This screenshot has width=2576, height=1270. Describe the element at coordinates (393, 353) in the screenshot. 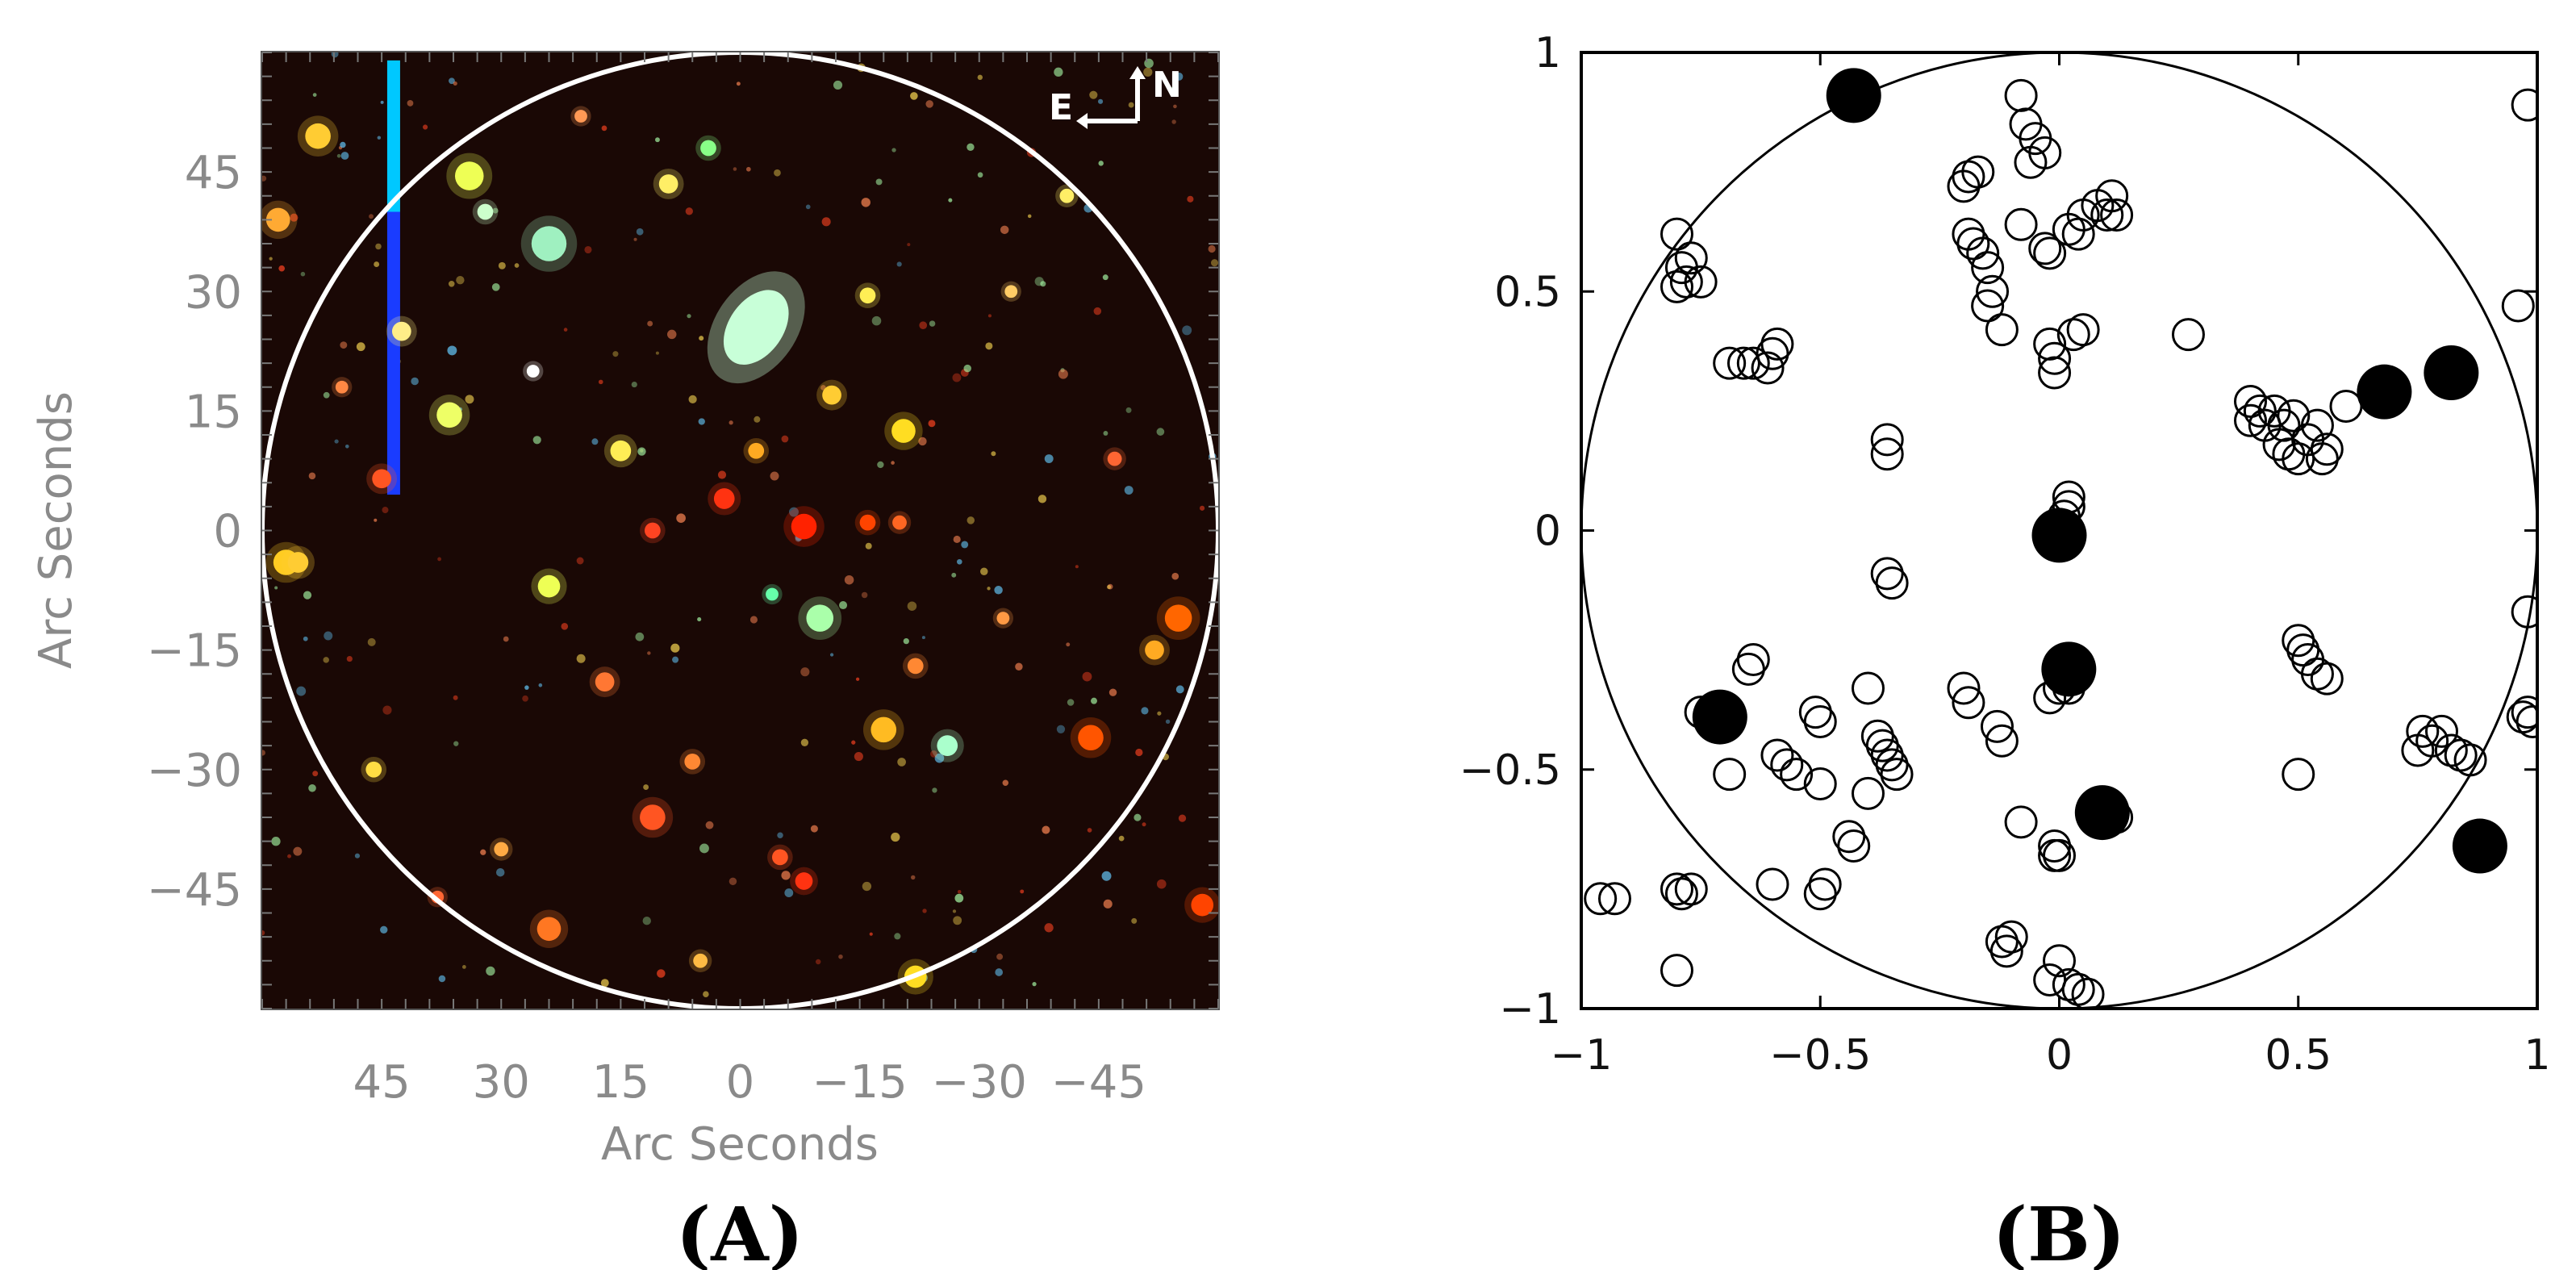

I see `satellite-streak-lower` at that location.